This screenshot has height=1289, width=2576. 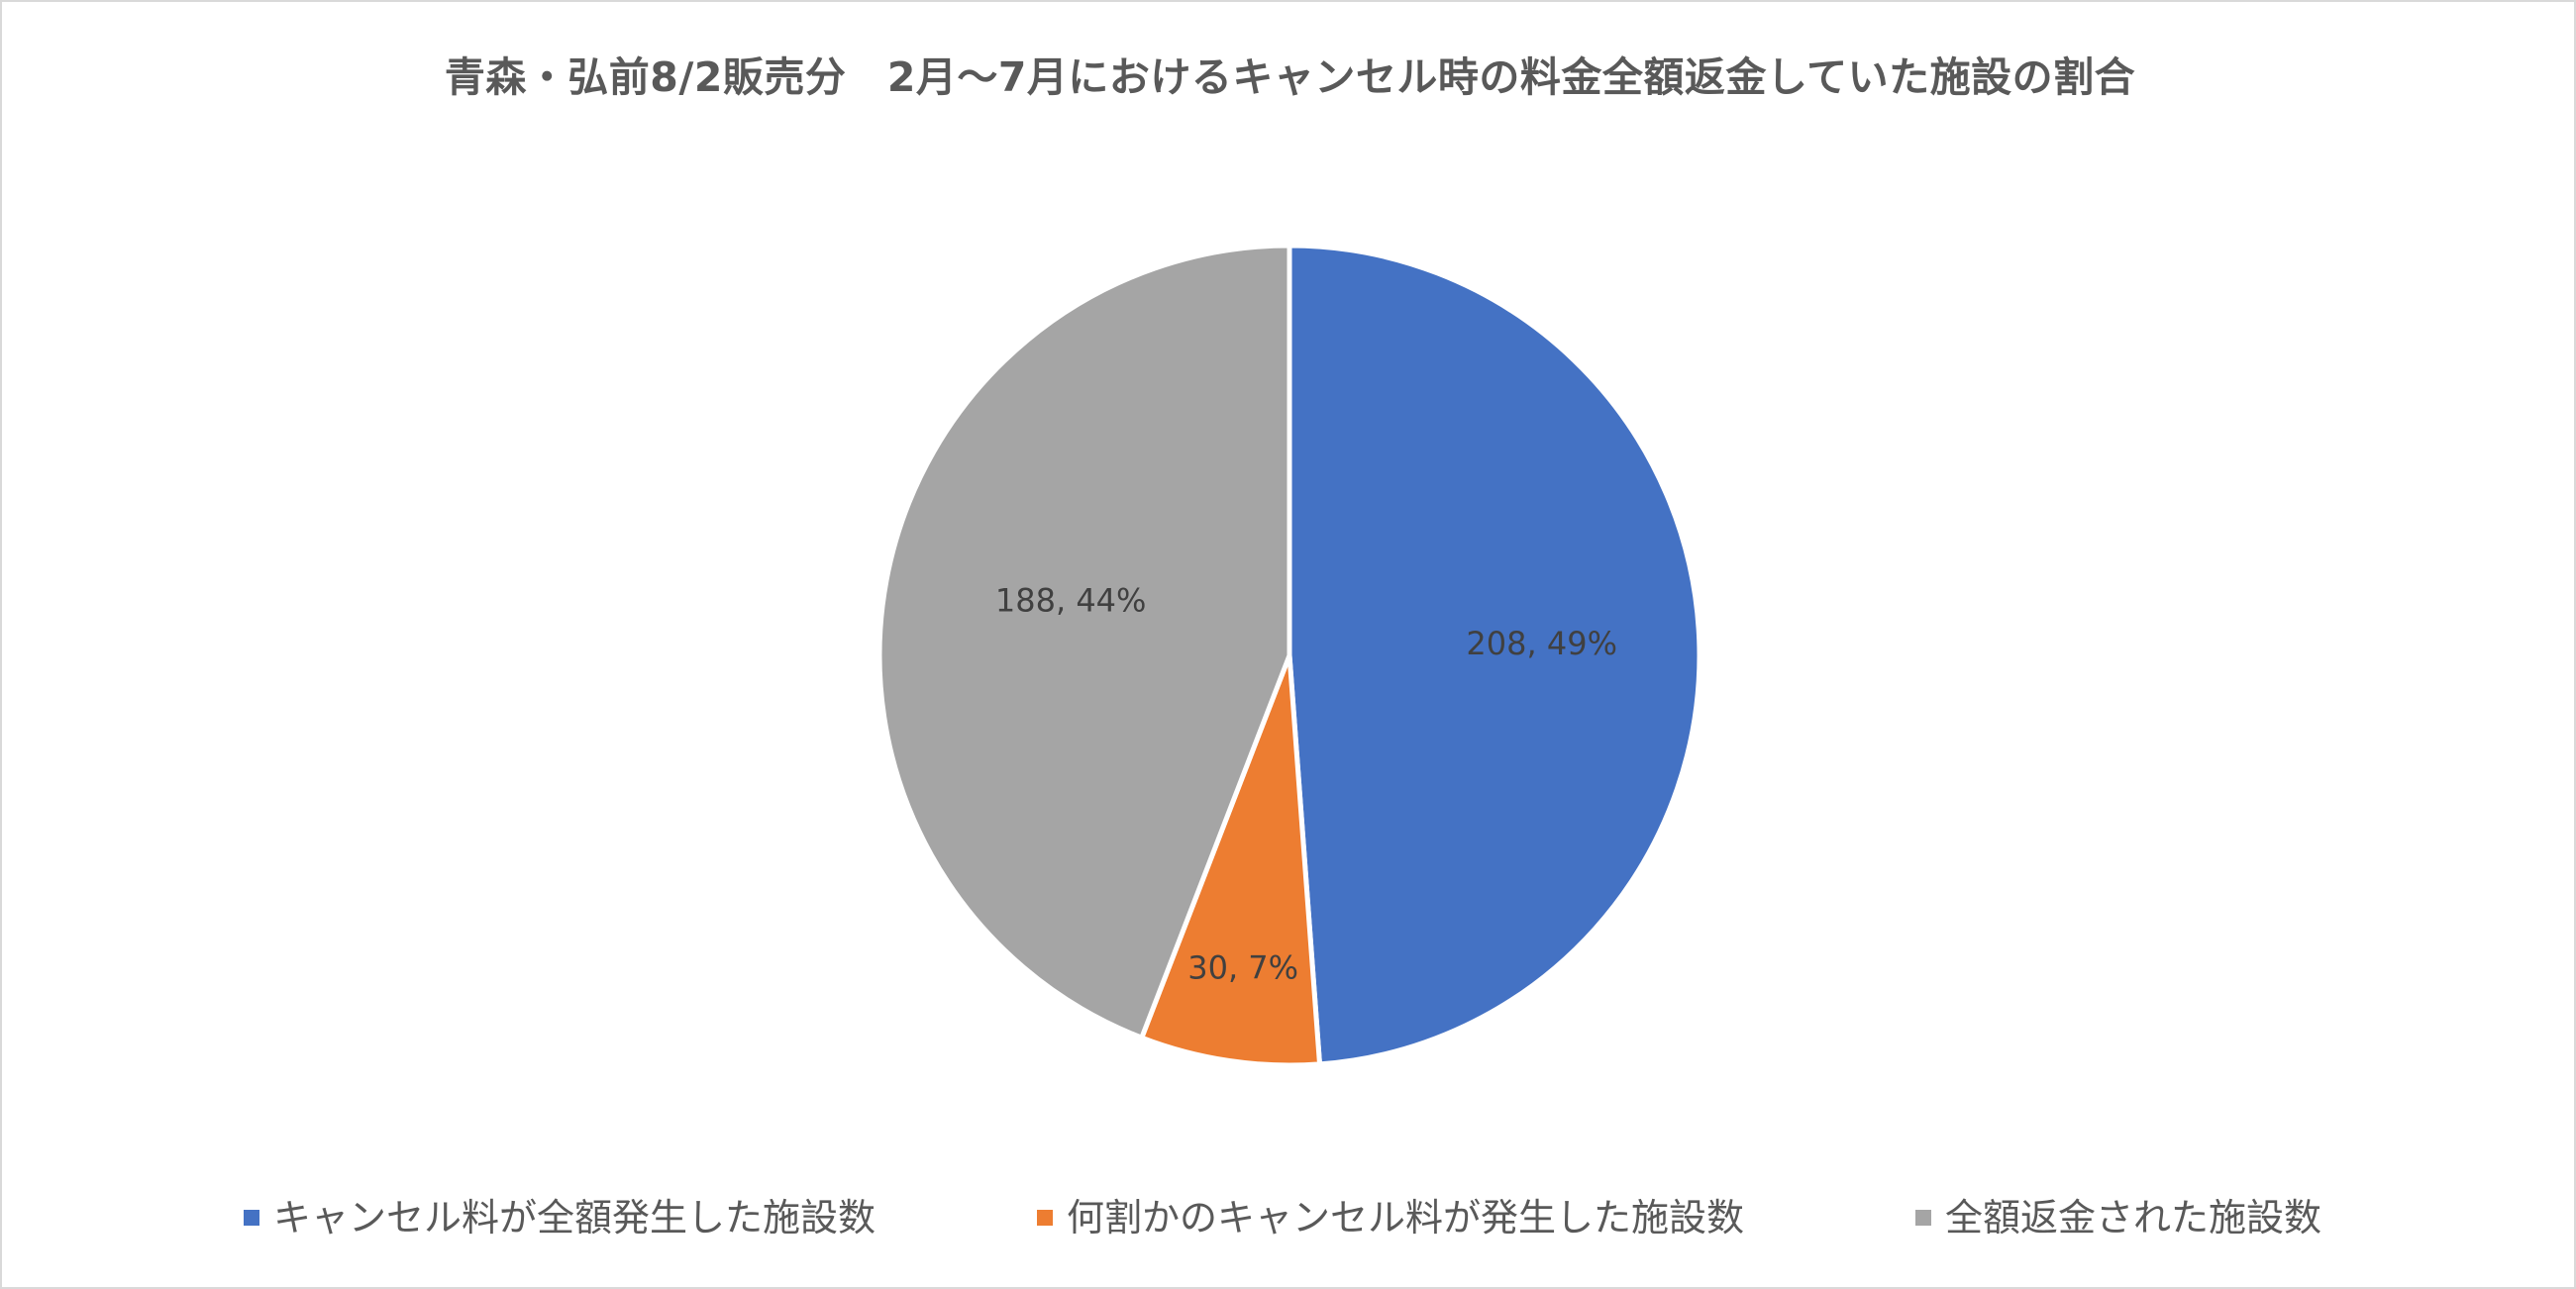 I want to click on legend-swatch-full-refund, so click(x=1923, y=1218).